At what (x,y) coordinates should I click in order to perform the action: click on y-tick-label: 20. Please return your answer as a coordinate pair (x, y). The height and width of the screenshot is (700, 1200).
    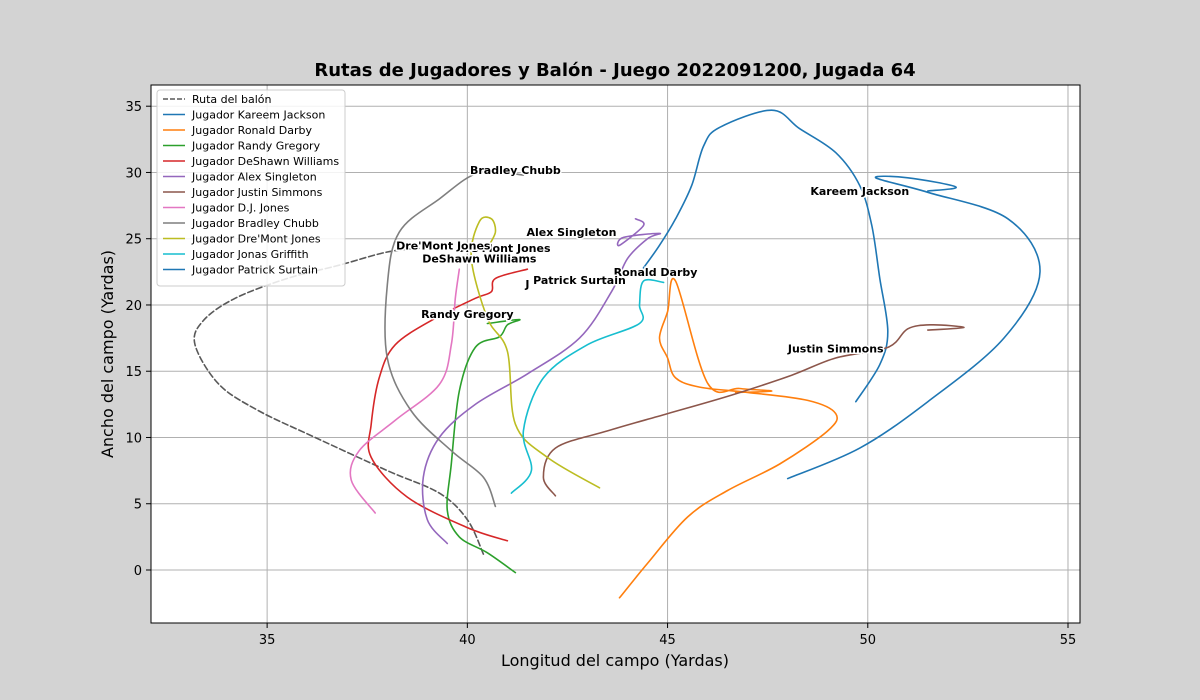
    Looking at the image, I should click on (133, 306).